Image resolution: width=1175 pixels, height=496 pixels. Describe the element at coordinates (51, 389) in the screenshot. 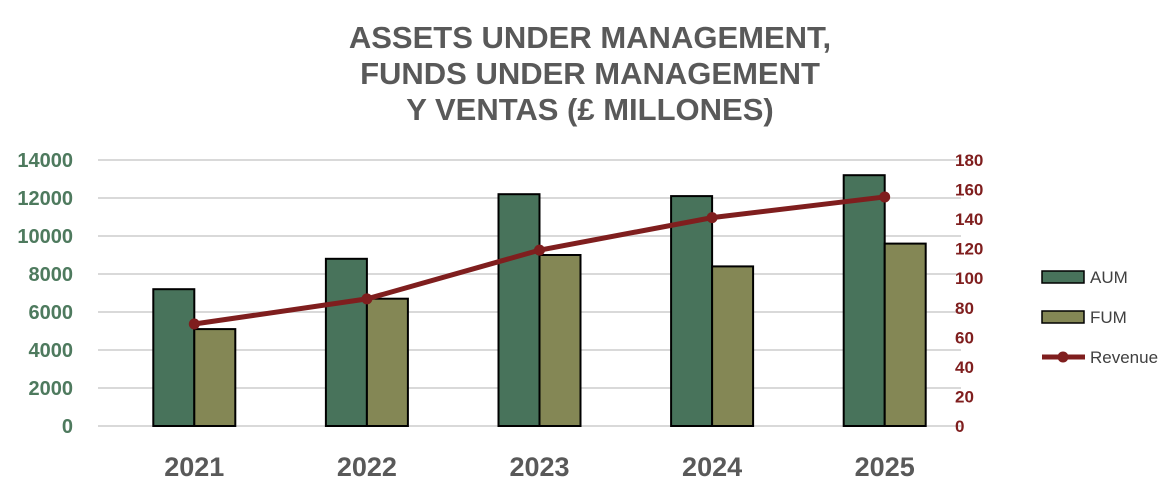

I see `left-tick-label: 2000` at that location.